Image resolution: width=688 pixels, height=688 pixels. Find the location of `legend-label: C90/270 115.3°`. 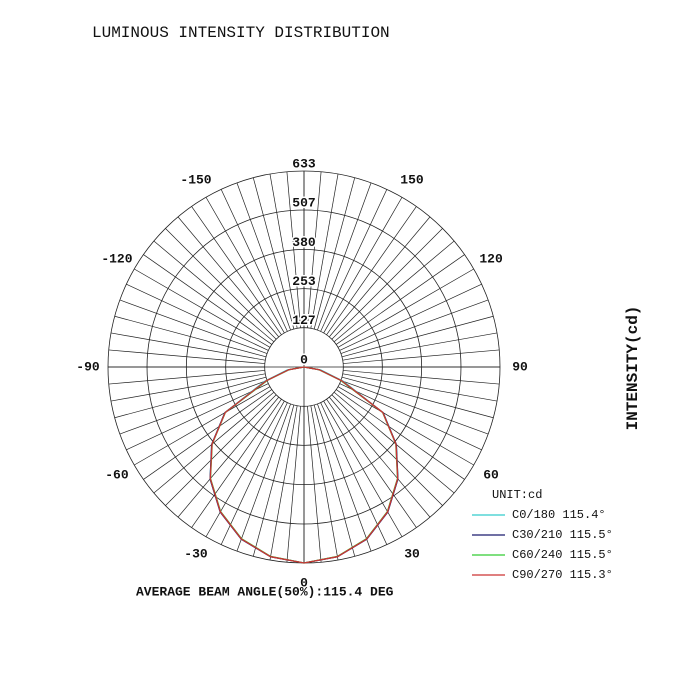

legend-label: C90/270 115.3° is located at coordinates (562, 575).